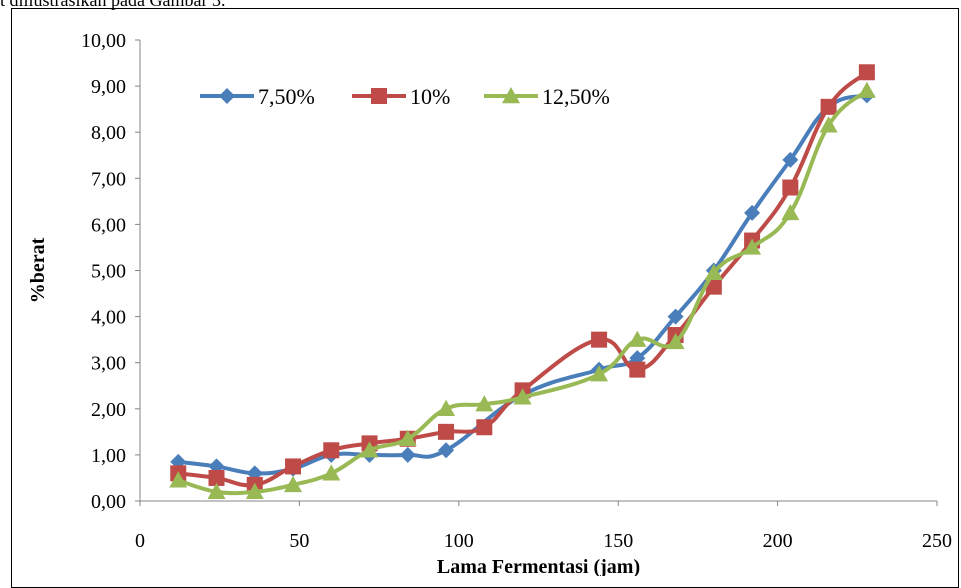 The height and width of the screenshot is (588, 961). I want to click on y-tick-label: 9,00, so click(108, 87).